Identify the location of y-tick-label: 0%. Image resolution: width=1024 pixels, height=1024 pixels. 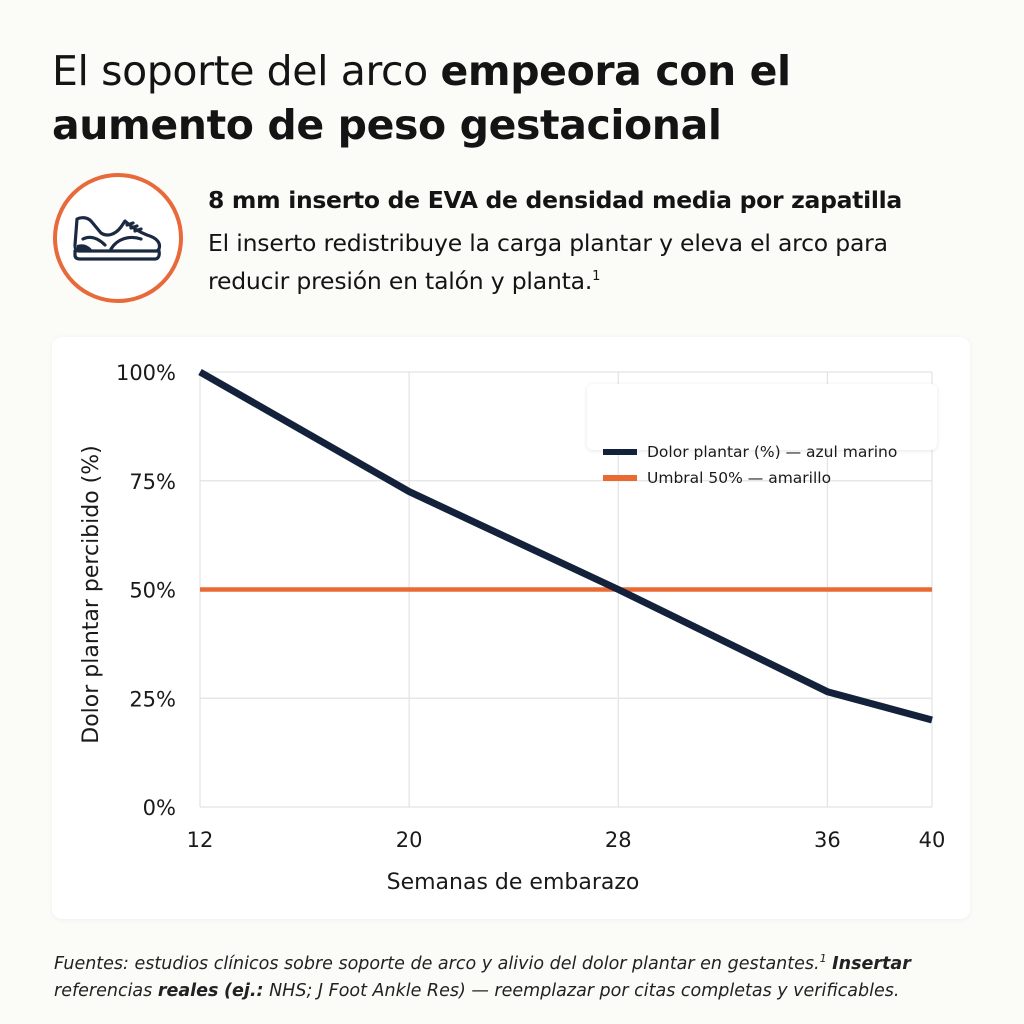
(159, 808).